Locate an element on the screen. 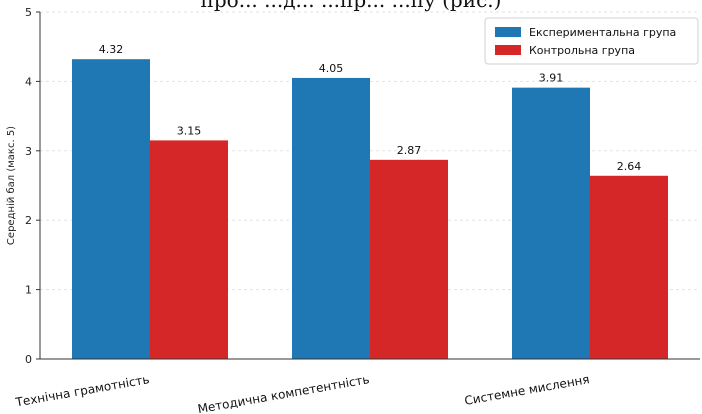 This screenshot has width=702, height=414. y-tick-label: 1 is located at coordinates (28, 290).